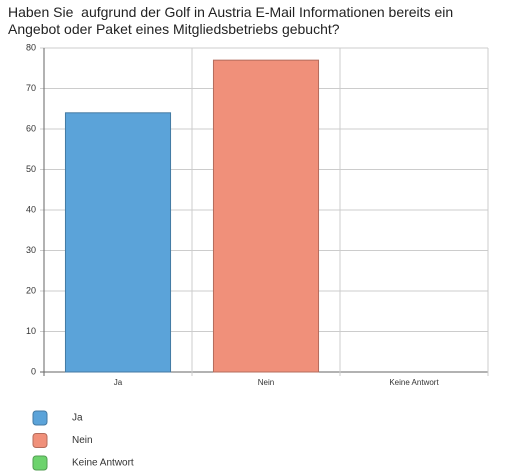 The width and height of the screenshot is (505, 476). Describe the element at coordinates (31, 290) in the screenshot. I see `y-tick-label: 20` at that location.